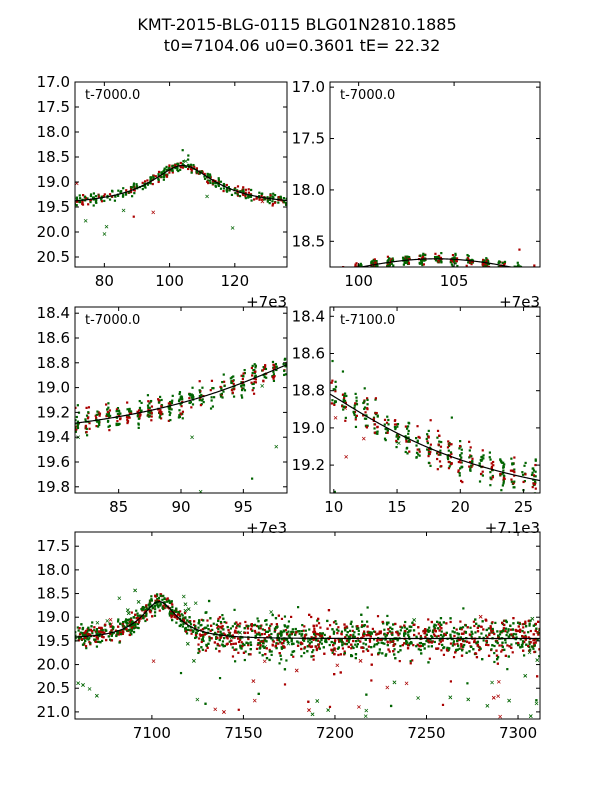 This screenshot has width=600, height=800. I want to click on figure-title-line1: KMT-2015-BLG-0115 BLG01N2810.1885, so click(296, 24).